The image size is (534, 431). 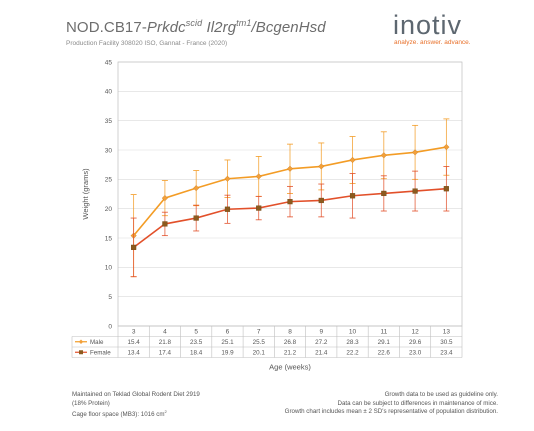 What do you see at coordinates (165, 352) in the screenshot?
I see `female-table-cell: 17.4` at bounding box center [165, 352].